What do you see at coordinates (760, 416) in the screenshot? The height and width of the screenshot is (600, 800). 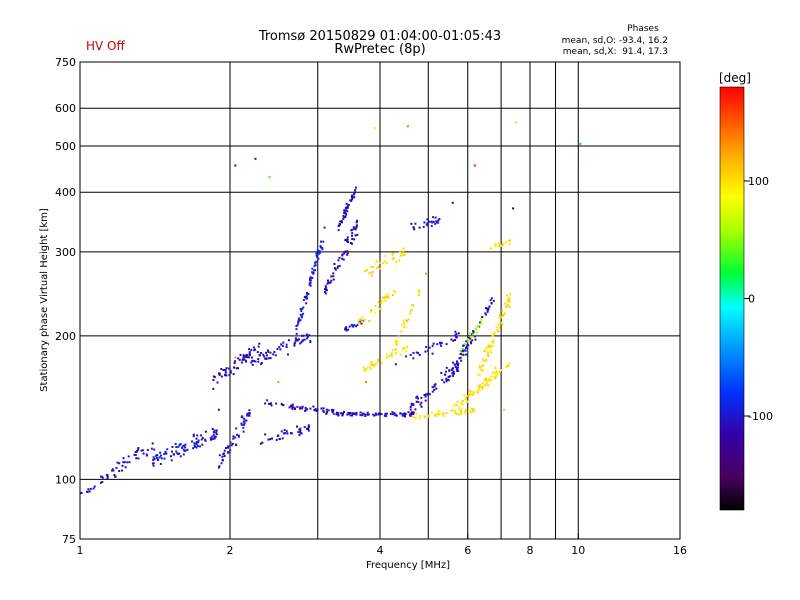 I see `colorbar-tick-label: -100` at bounding box center [760, 416].